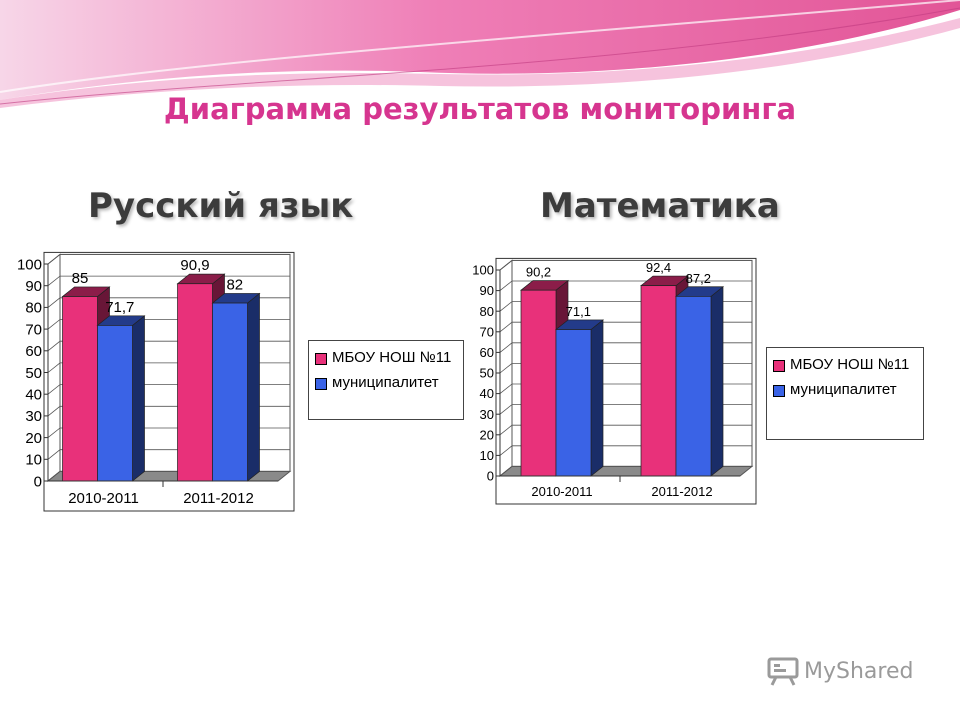  I want to click on watermark: MyShared, so click(839, 671).